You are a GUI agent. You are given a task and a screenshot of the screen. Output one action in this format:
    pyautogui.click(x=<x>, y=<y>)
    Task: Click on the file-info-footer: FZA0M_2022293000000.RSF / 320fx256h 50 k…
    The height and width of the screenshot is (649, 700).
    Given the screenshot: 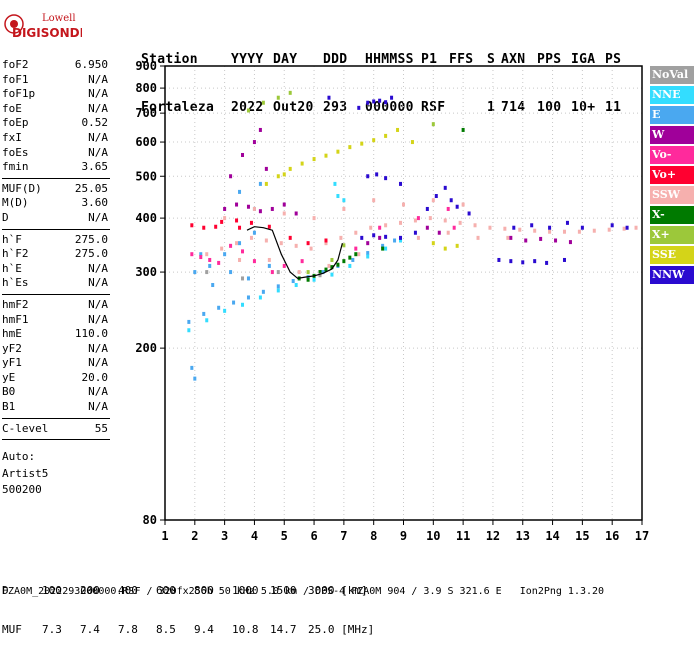 What is the action you would take?
    pyautogui.click(x=303, y=591)
    